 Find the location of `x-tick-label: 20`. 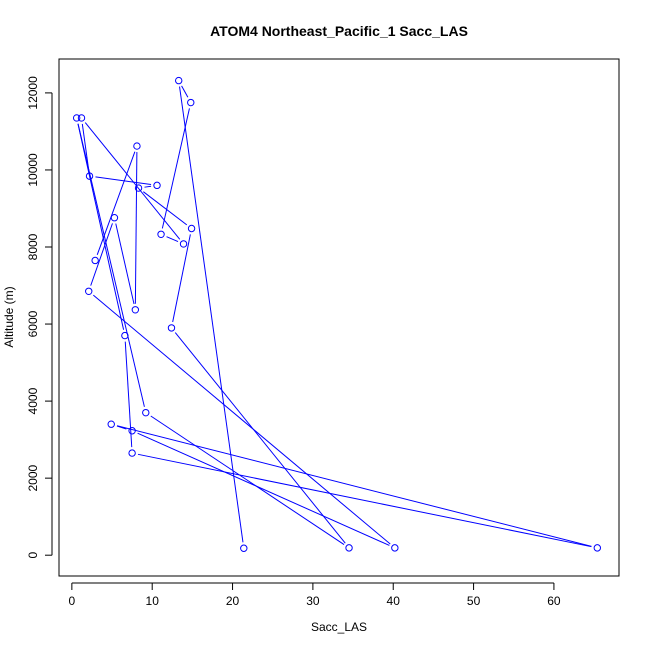

x-tick-label: 20 is located at coordinates (233, 601).